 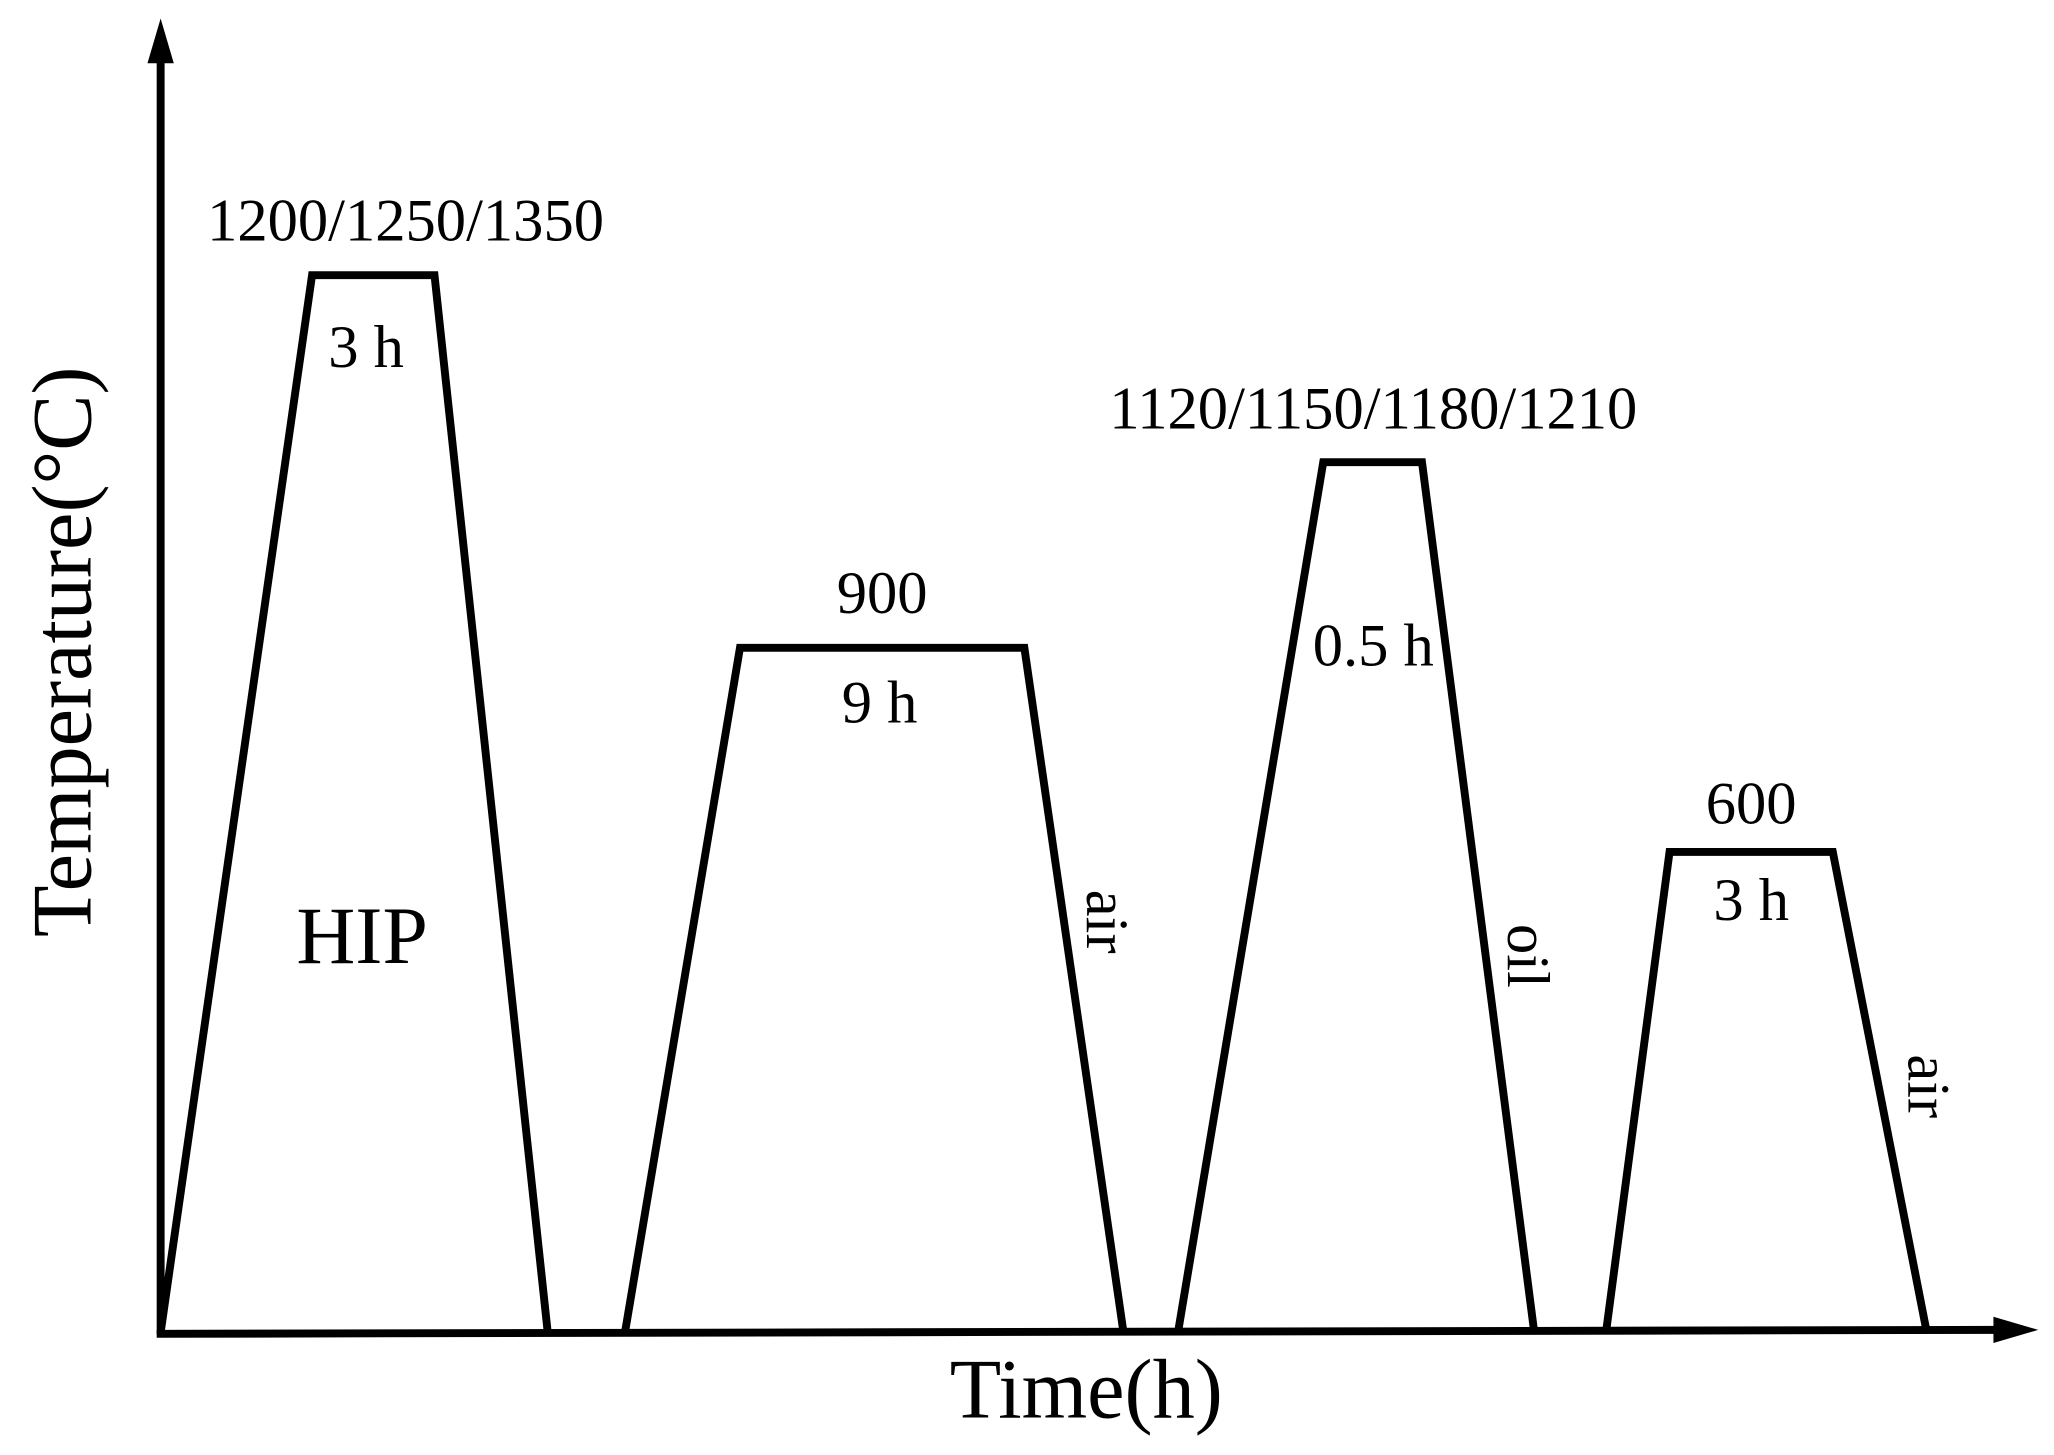 What do you see at coordinates (160, 41) in the screenshot?
I see `y-axis-arrow` at bounding box center [160, 41].